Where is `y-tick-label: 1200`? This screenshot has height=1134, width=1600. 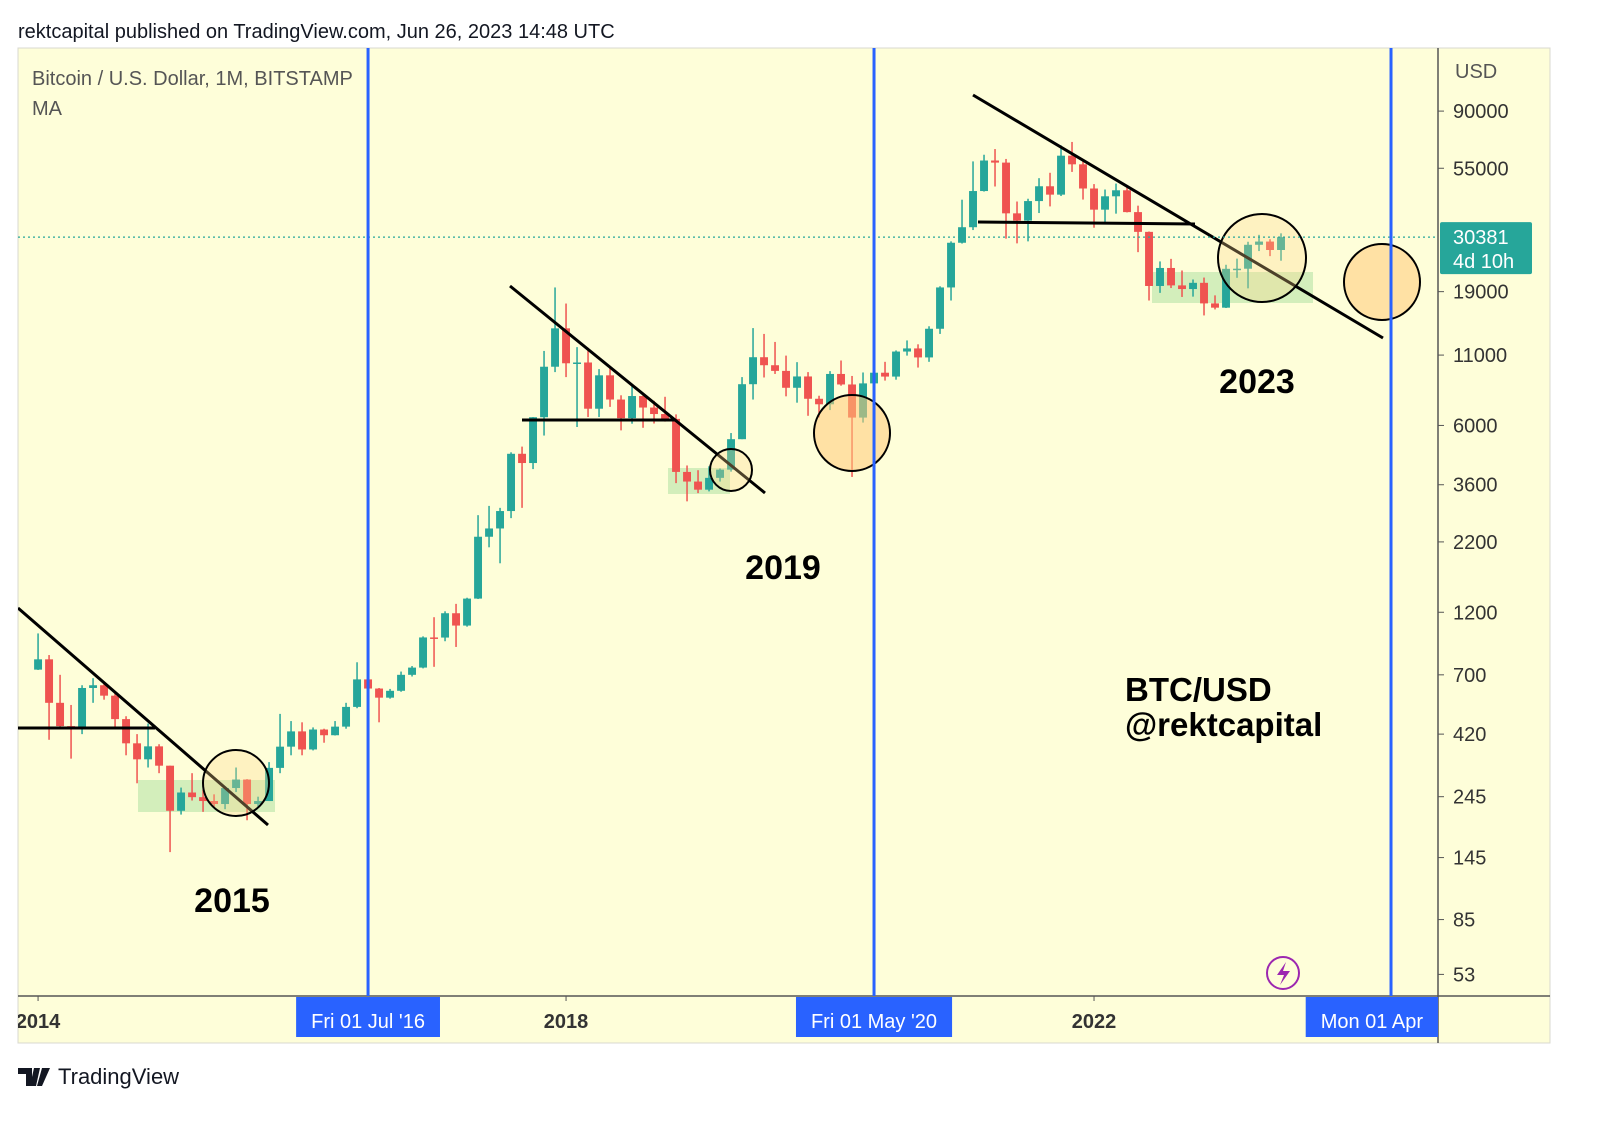
y-tick-label: 1200 is located at coordinates (1475, 613).